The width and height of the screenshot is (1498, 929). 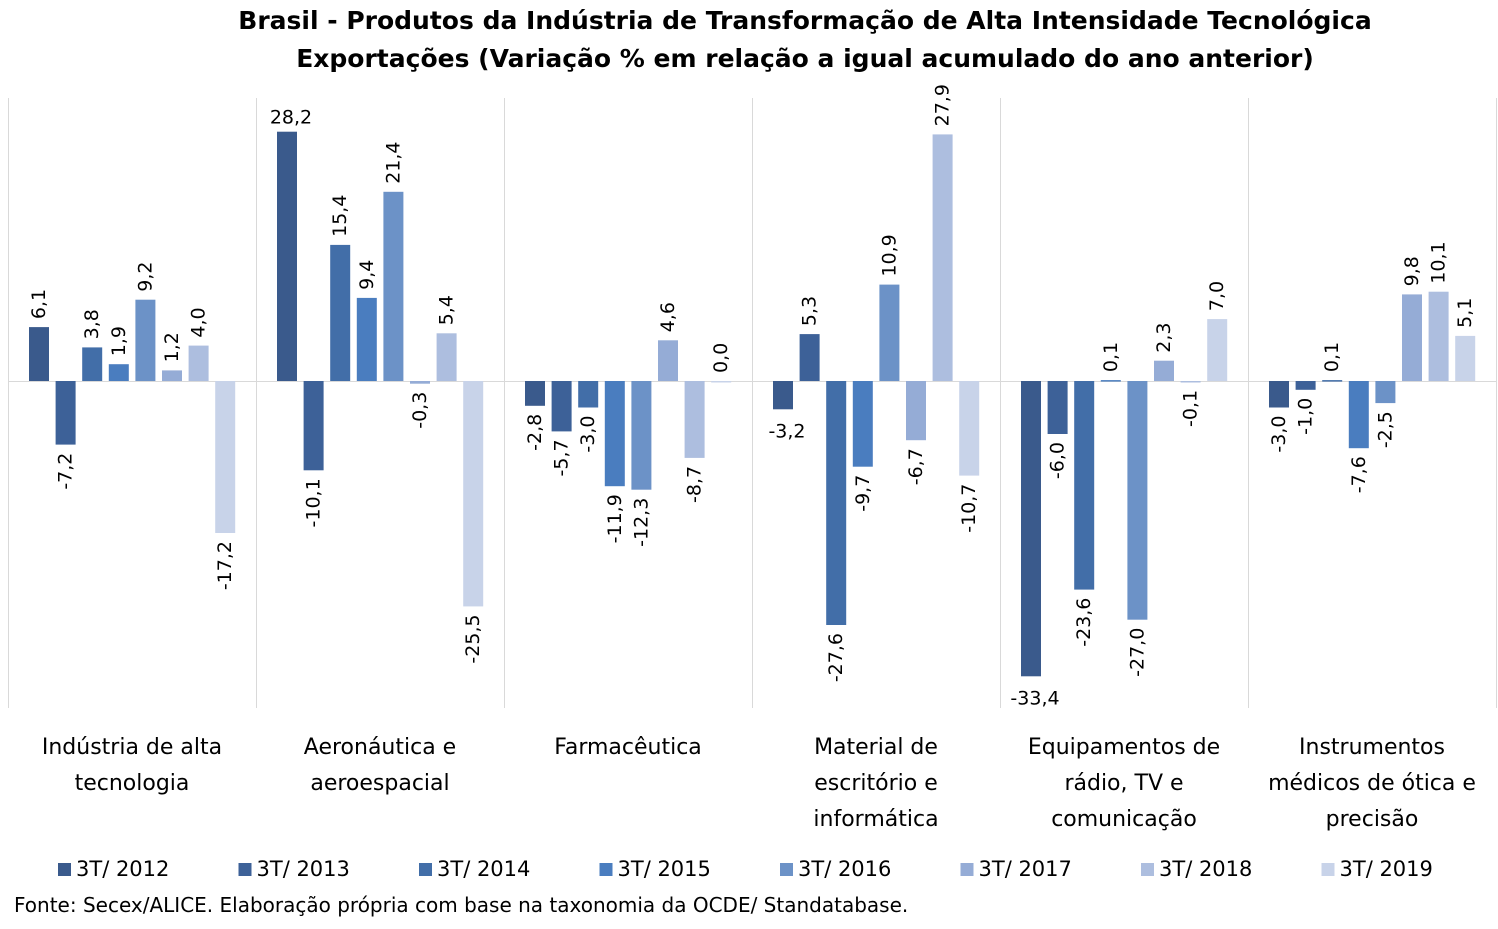 What do you see at coordinates (113, 869) in the screenshot?
I see `legend-item: 3T/ 2012` at bounding box center [113, 869].